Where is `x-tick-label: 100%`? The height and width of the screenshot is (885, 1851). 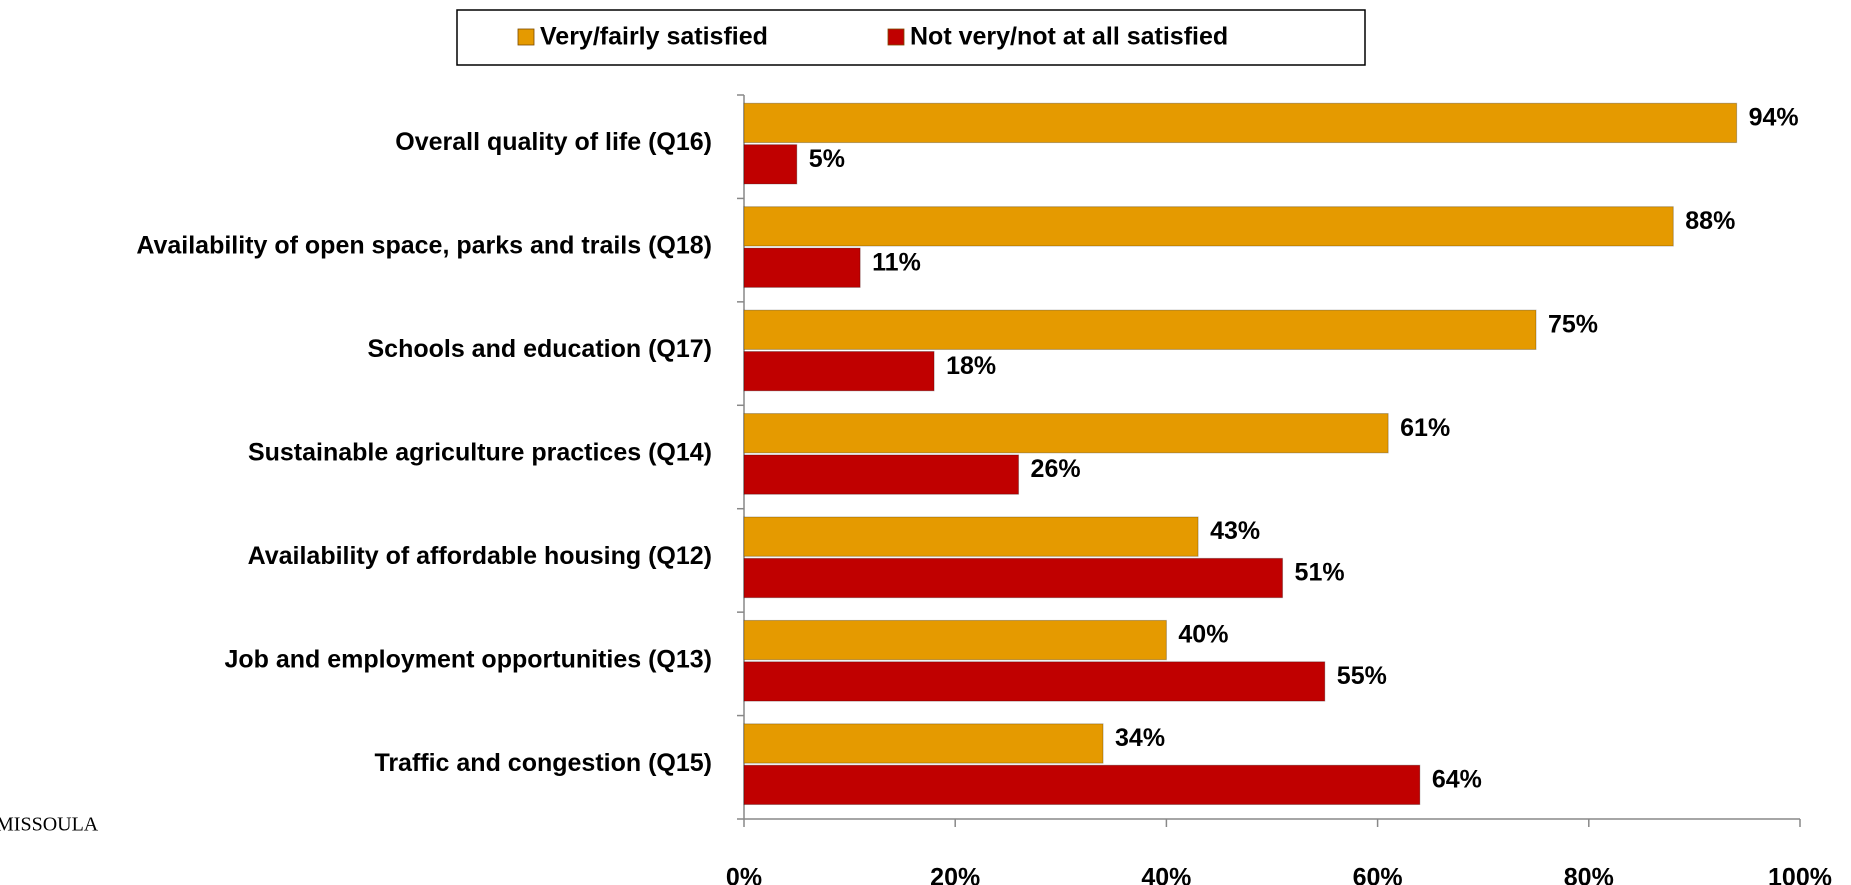 x-tick-label: 100% is located at coordinates (1800, 874).